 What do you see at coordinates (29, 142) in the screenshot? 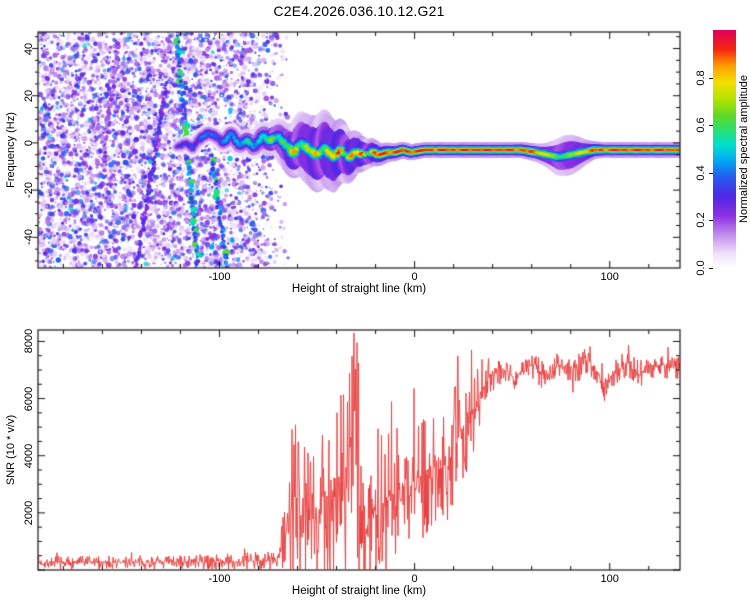
I see `spectrogram-ytick: 0` at bounding box center [29, 142].